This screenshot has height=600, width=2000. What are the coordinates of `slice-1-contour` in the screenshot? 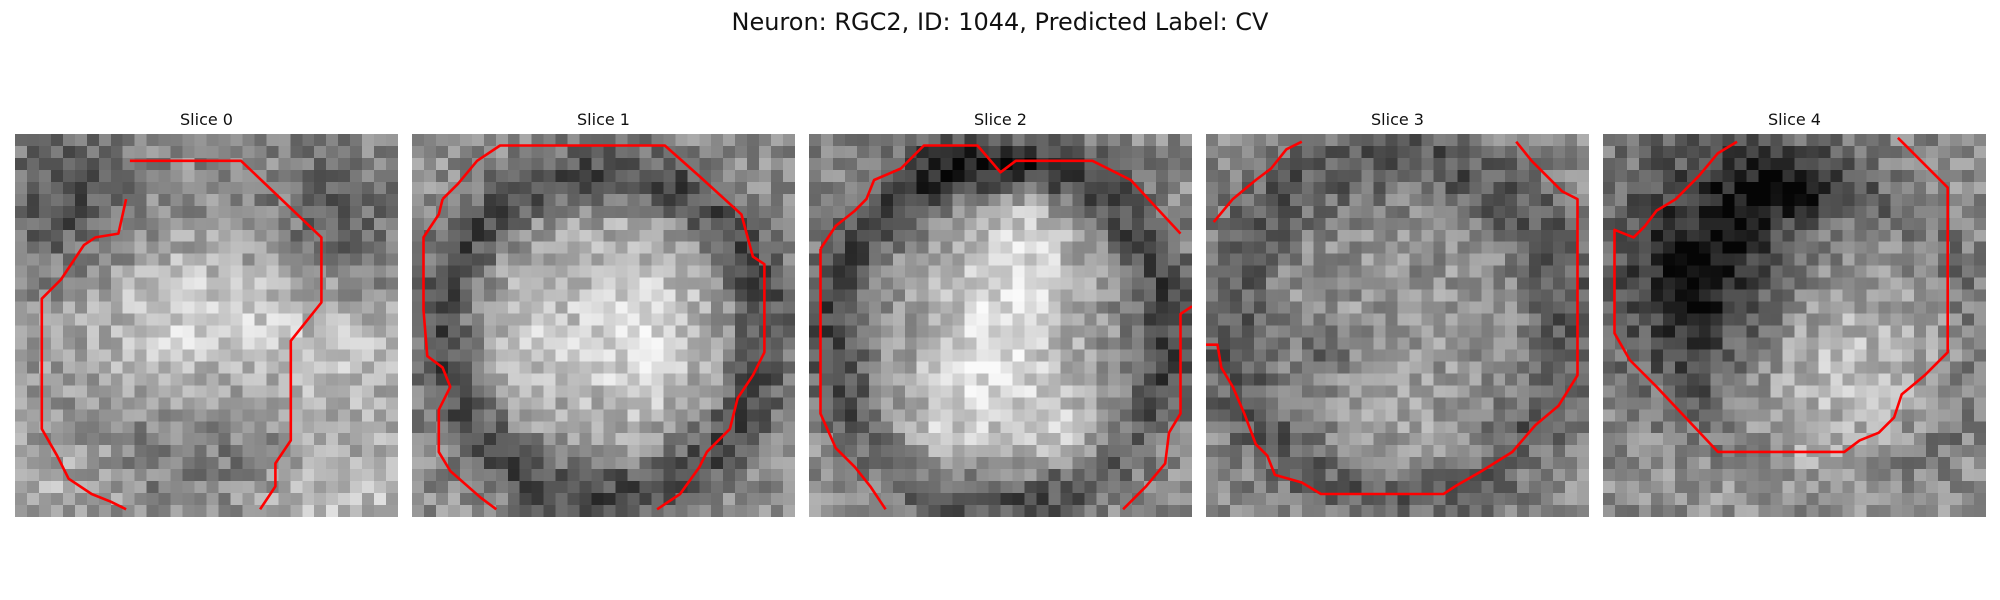 It's located at (594, 327).